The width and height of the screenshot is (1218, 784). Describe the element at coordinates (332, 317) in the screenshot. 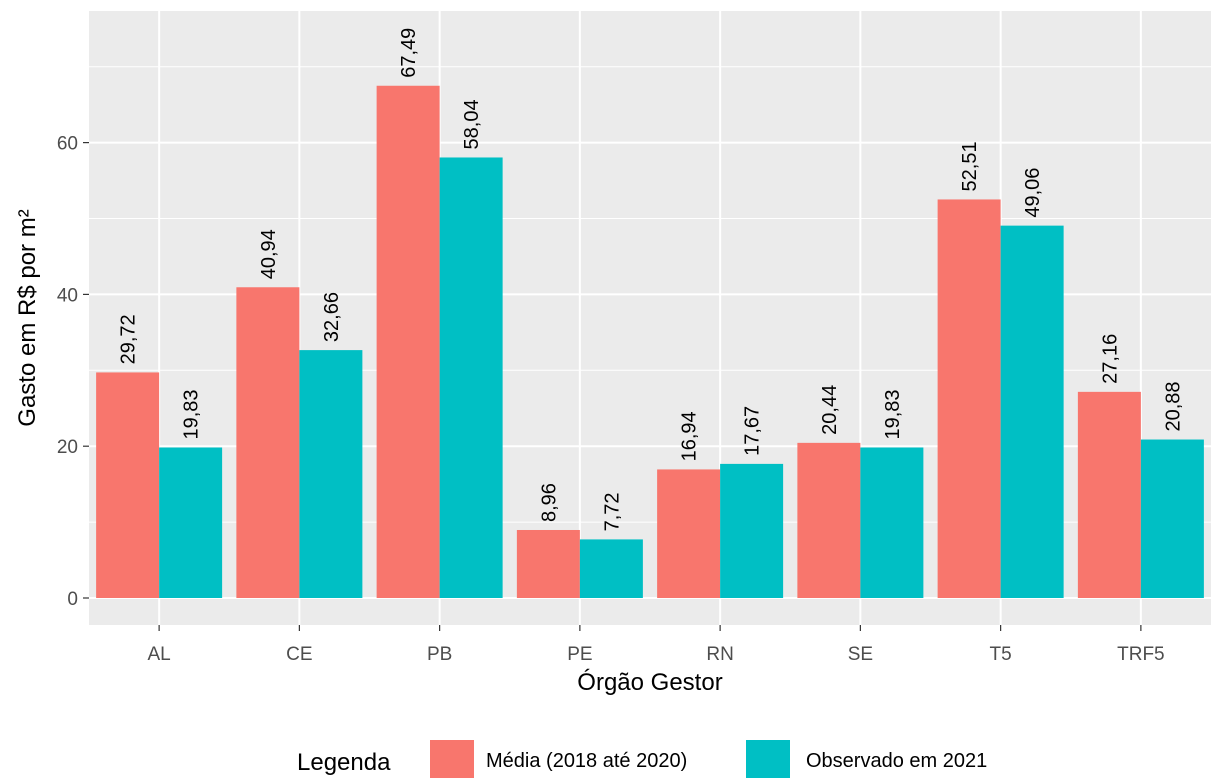

I see `bar-value-label: 32,66` at that location.